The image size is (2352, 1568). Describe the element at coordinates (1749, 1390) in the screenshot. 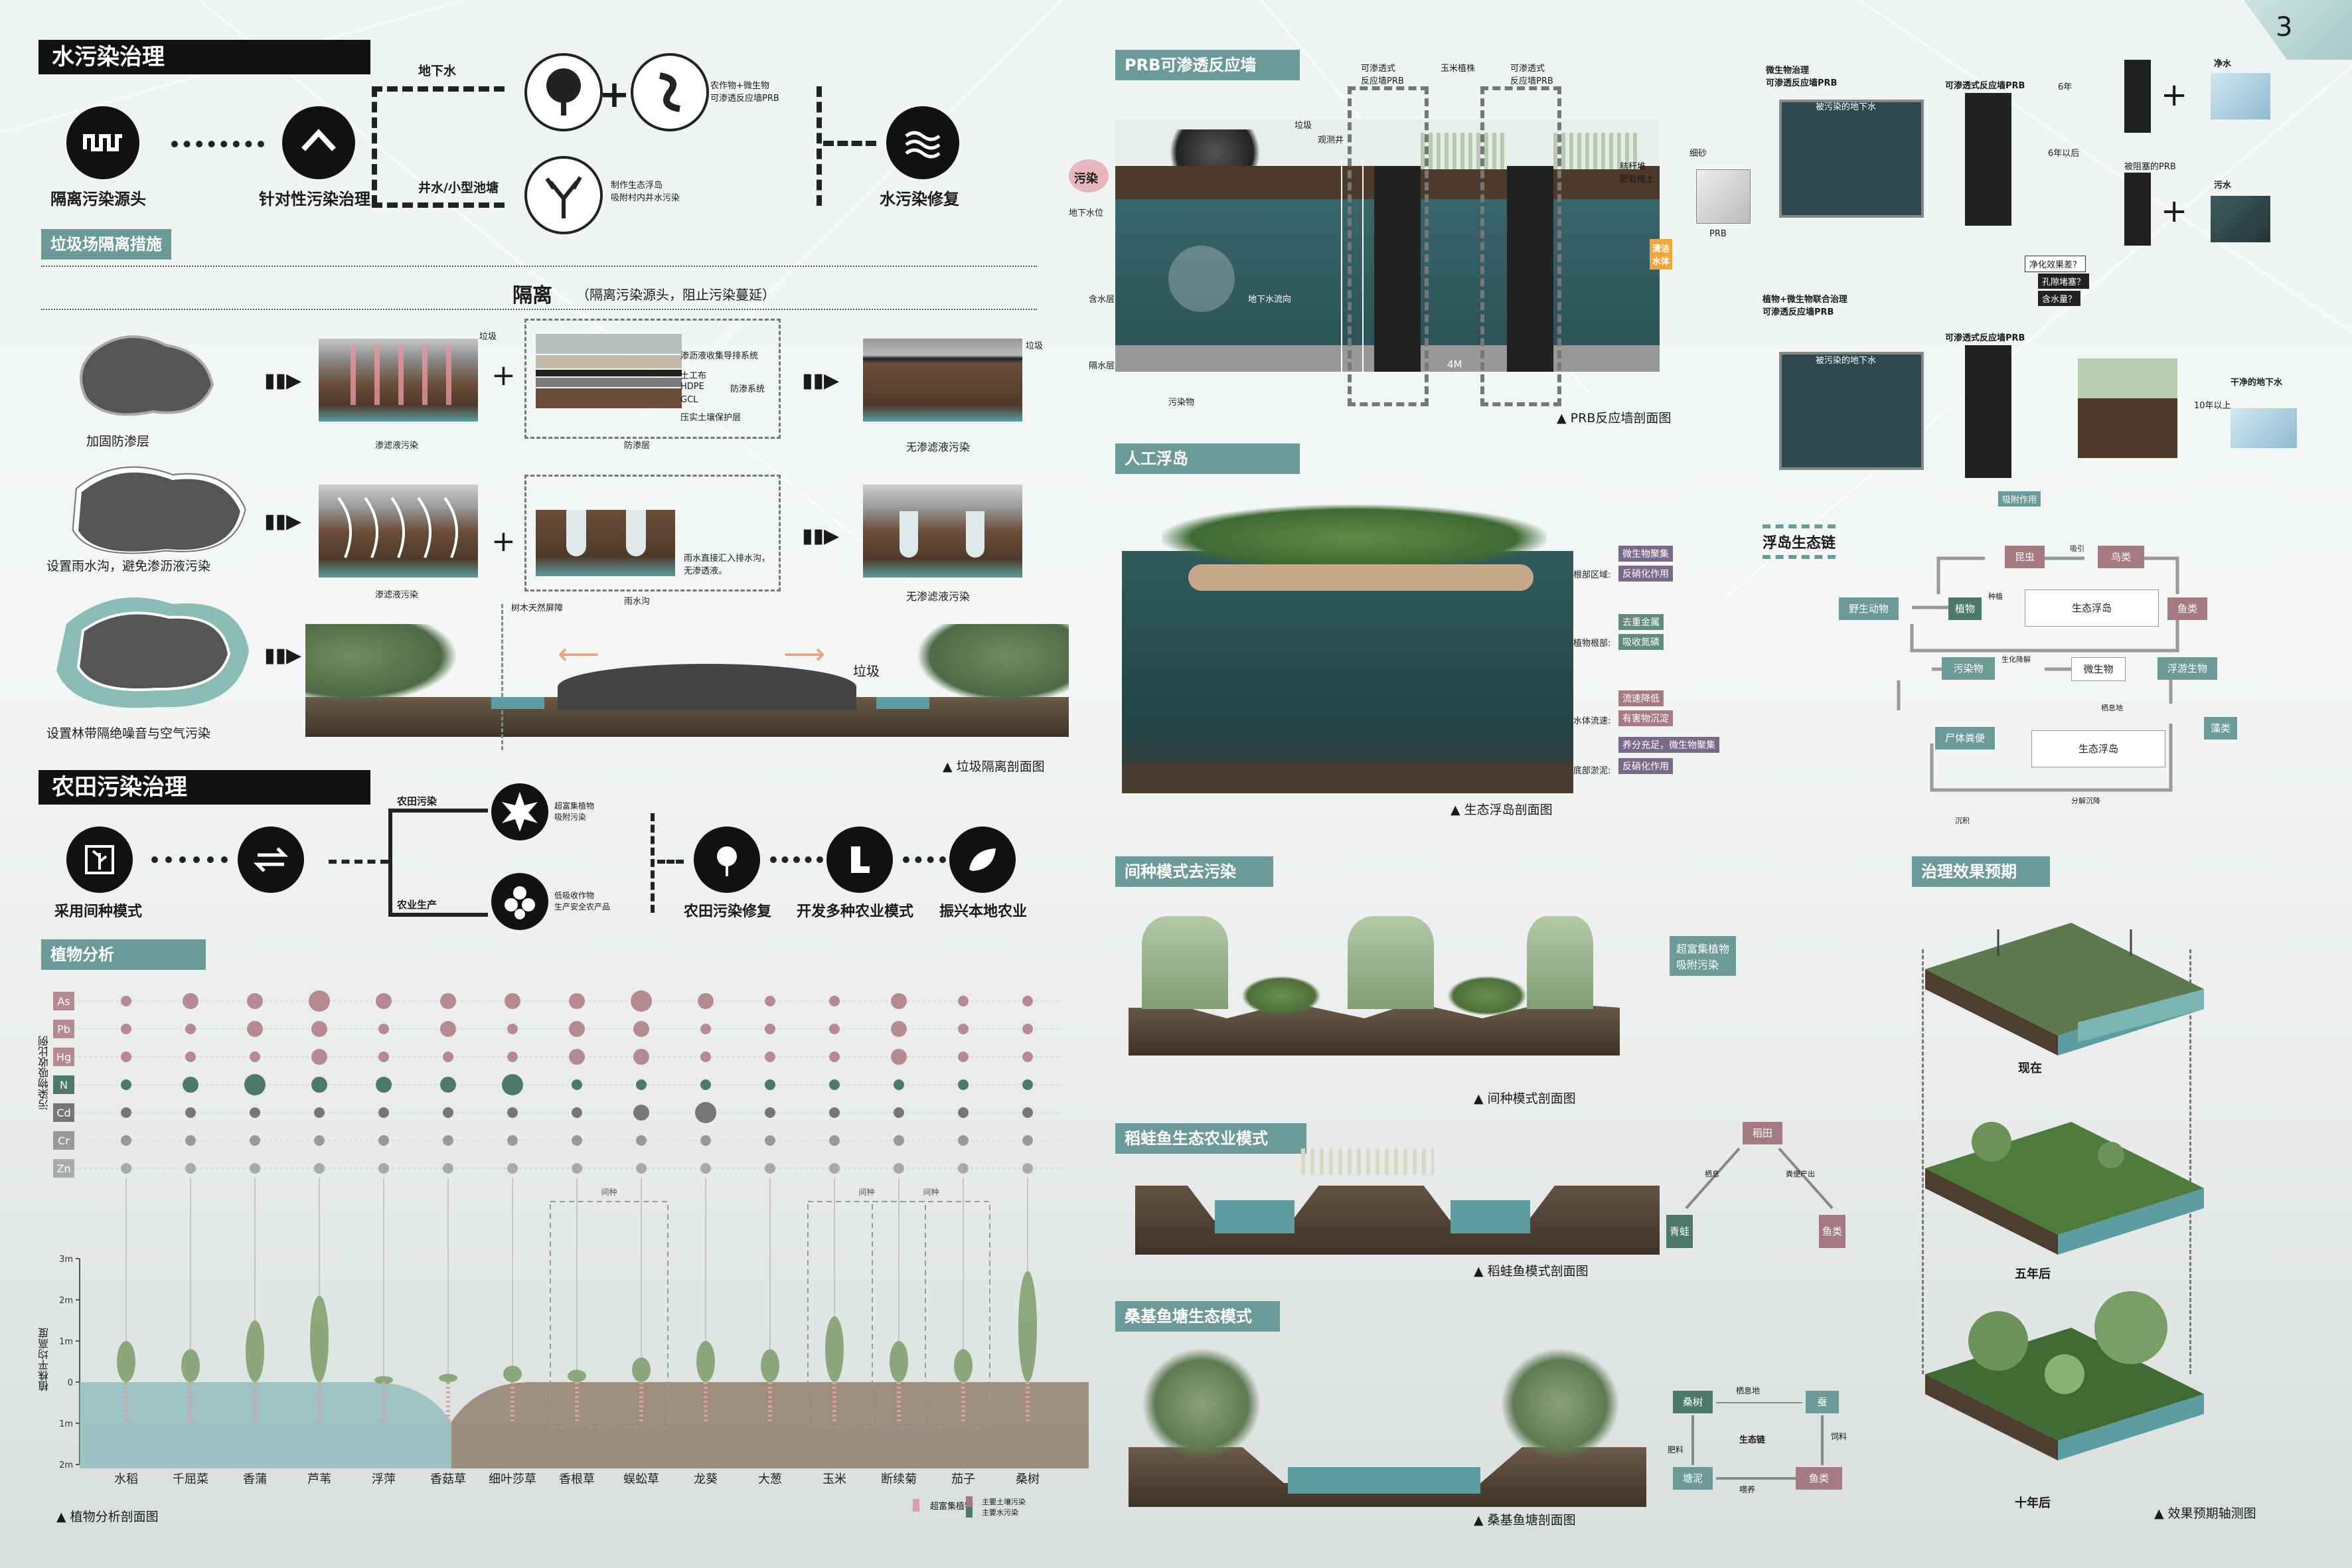

I see `mulberry-habitat: 栖息地` at that location.